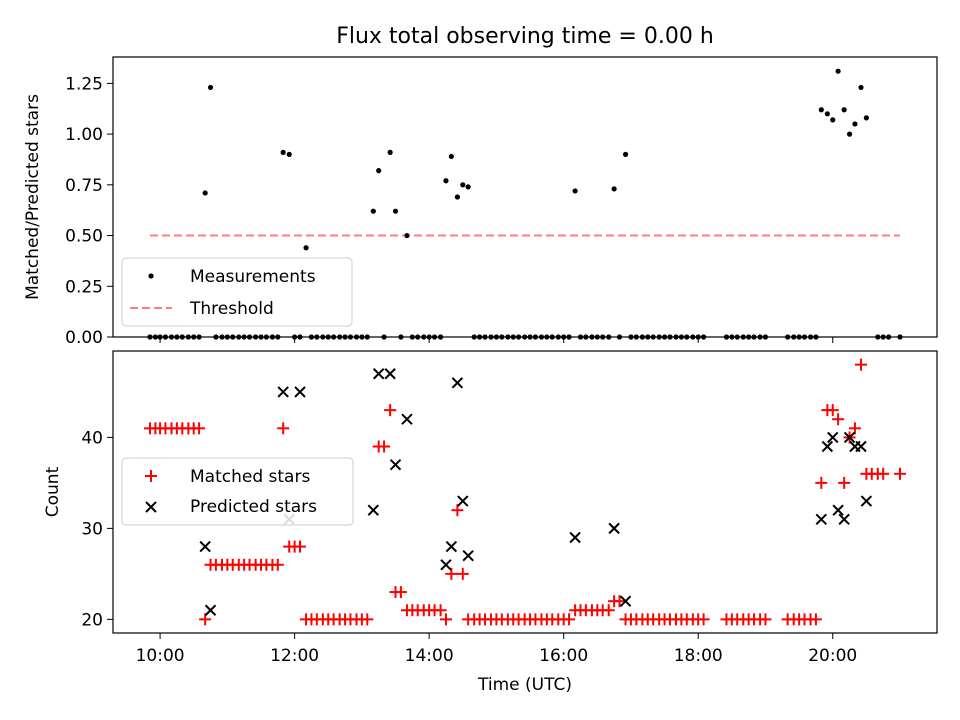  I want to click on legend-threshold-label: Threshold, so click(231, 309).